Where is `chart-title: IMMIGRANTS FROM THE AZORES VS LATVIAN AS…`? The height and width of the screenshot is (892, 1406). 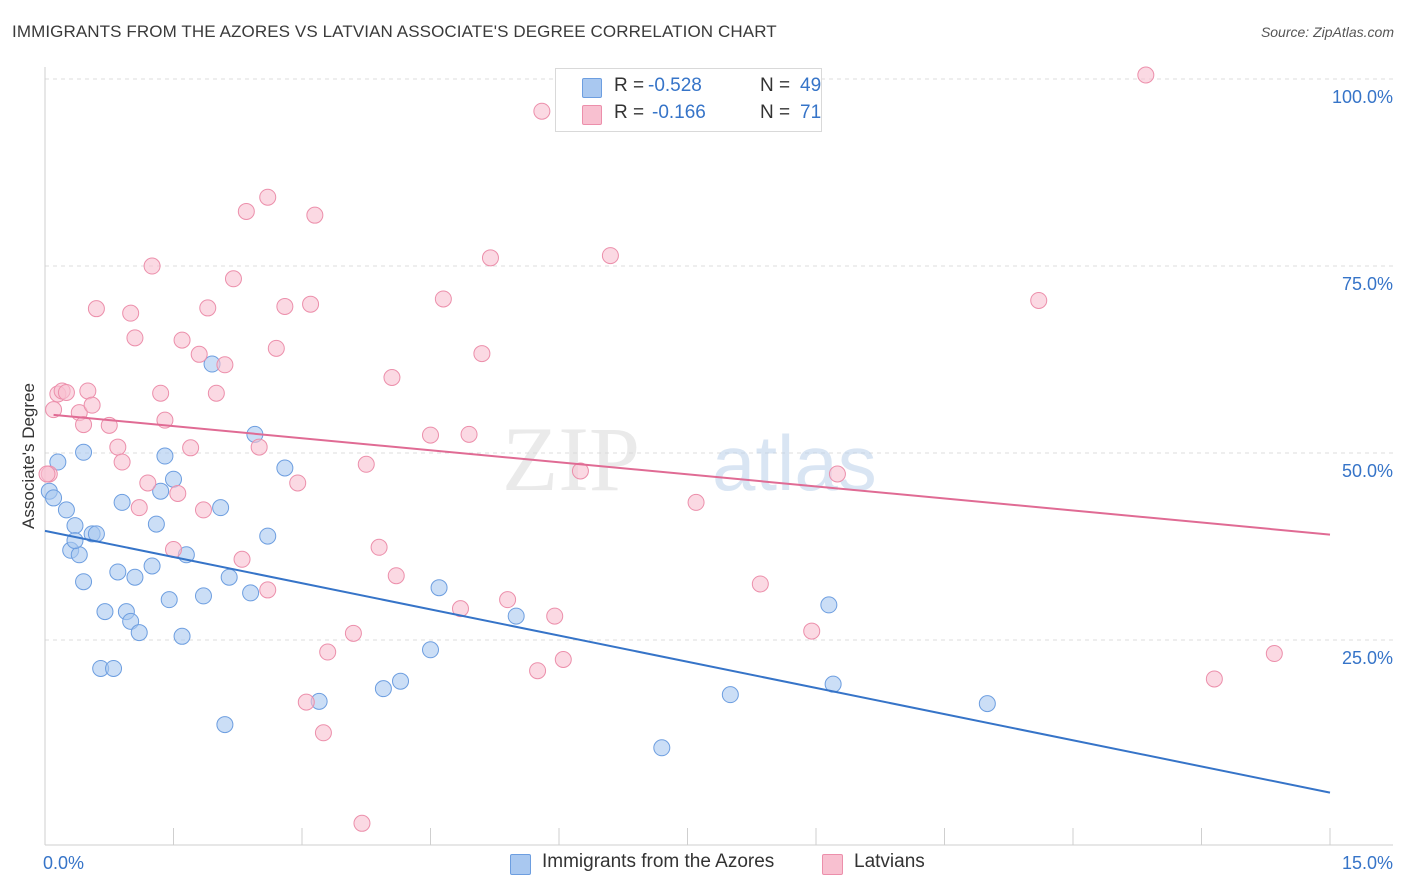 chart-title: IMMIGRANTS FROM THE AZORES VS LATVIAN AS… is located at coordinates (394, 31).